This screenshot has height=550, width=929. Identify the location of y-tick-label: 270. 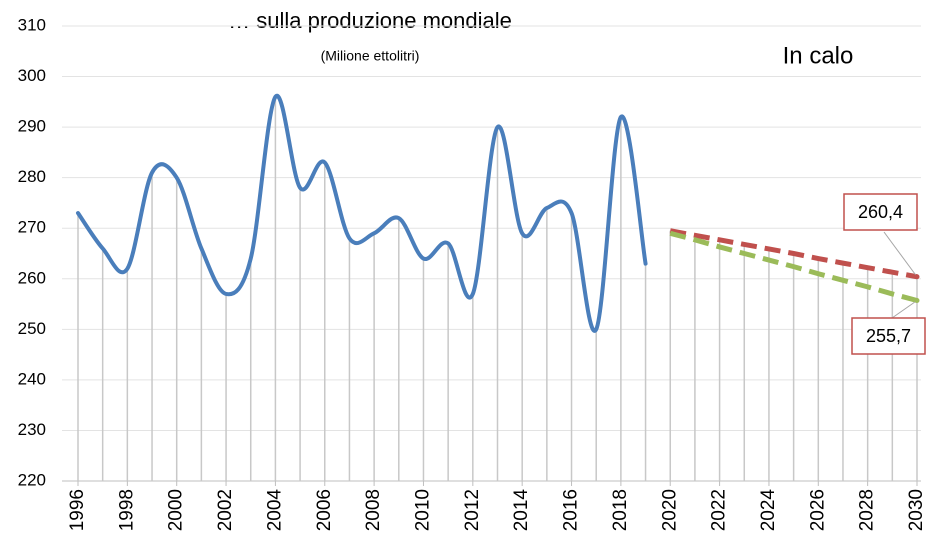
(32, 227).